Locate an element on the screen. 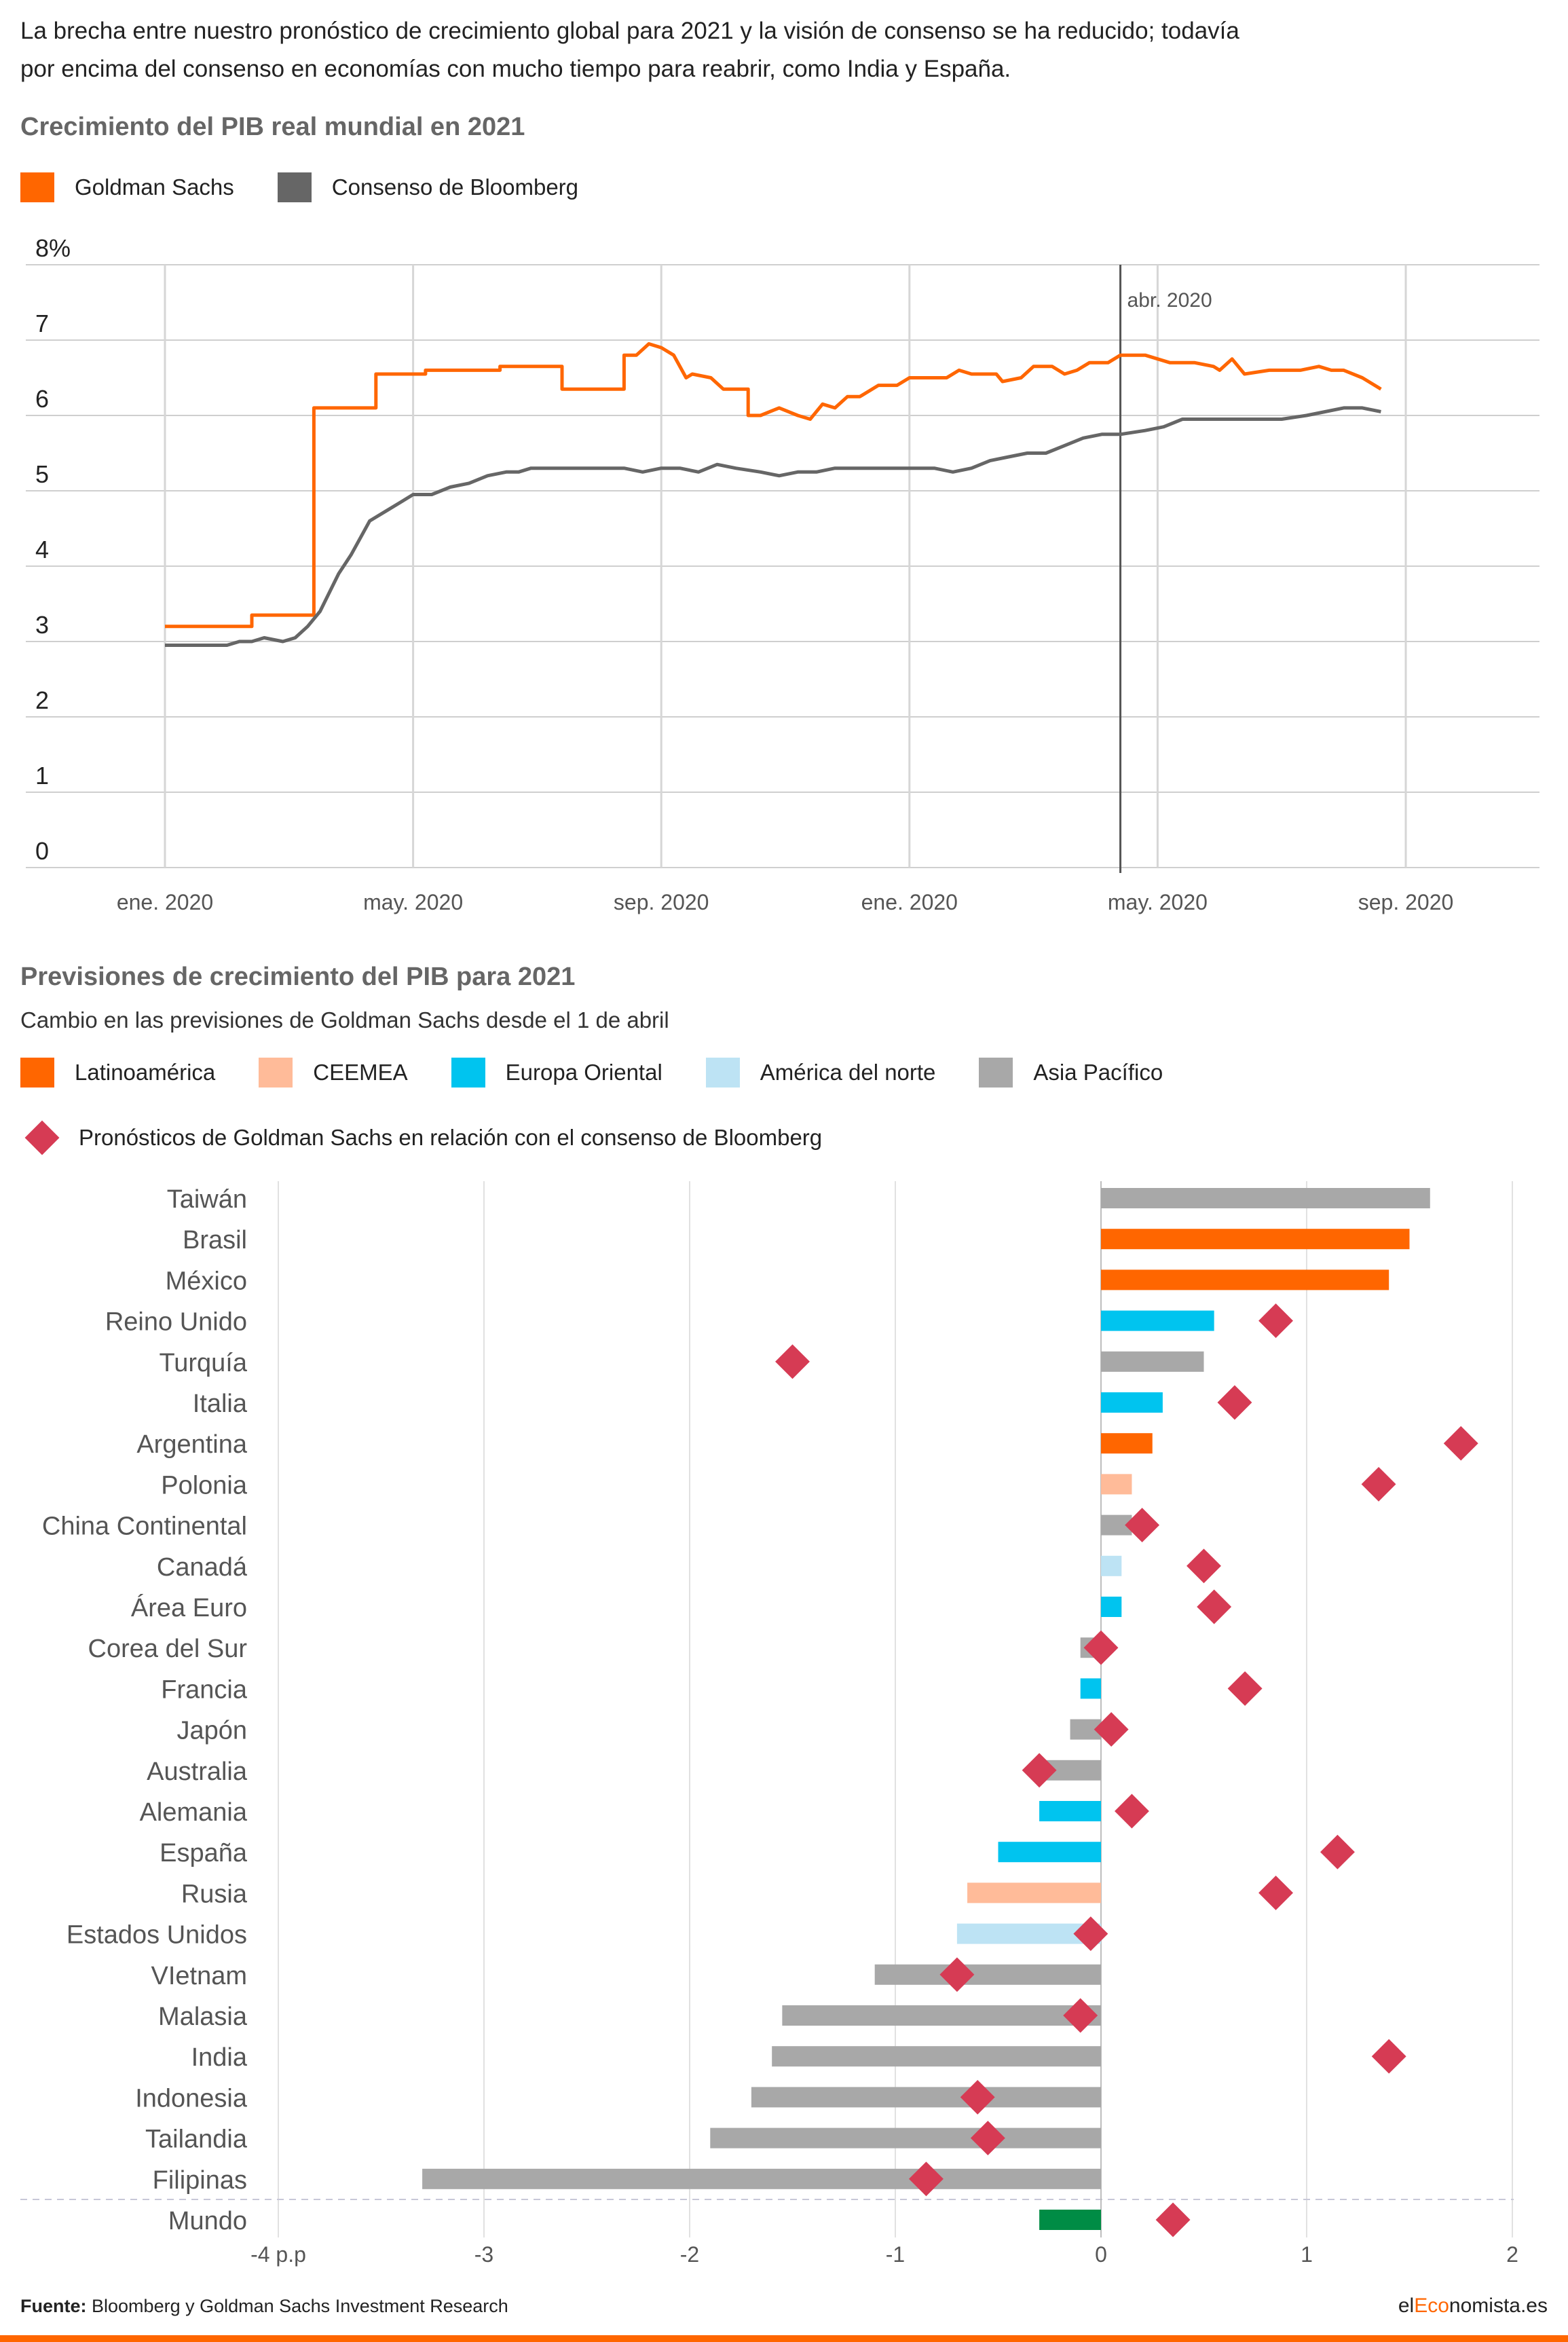  legend-item-europa-oriental: Europa Oriental is located at coordinates (556, 1073).